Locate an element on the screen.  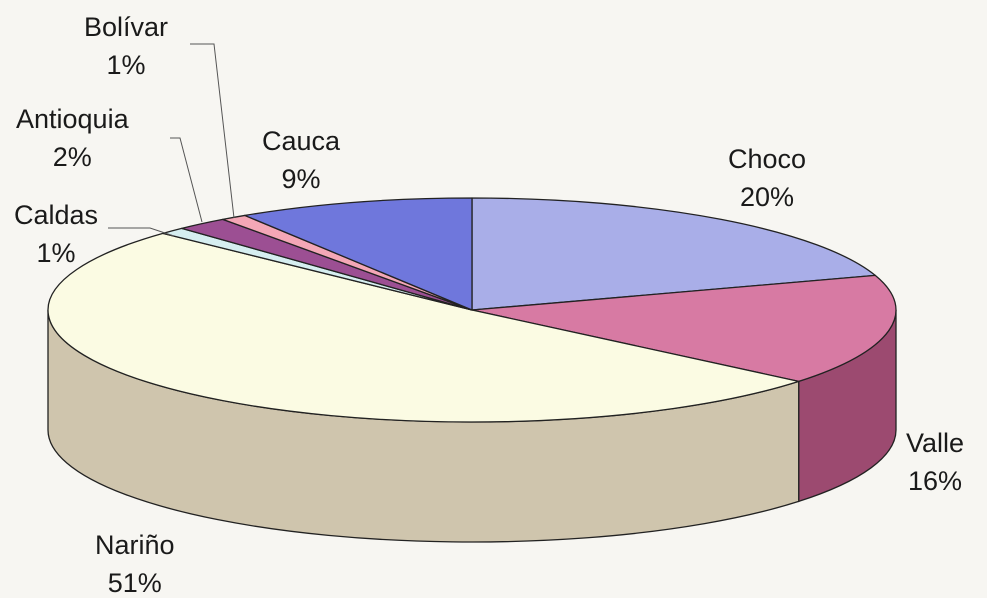
label-cauca-name: Cauca is located at coordinates (301, 141).